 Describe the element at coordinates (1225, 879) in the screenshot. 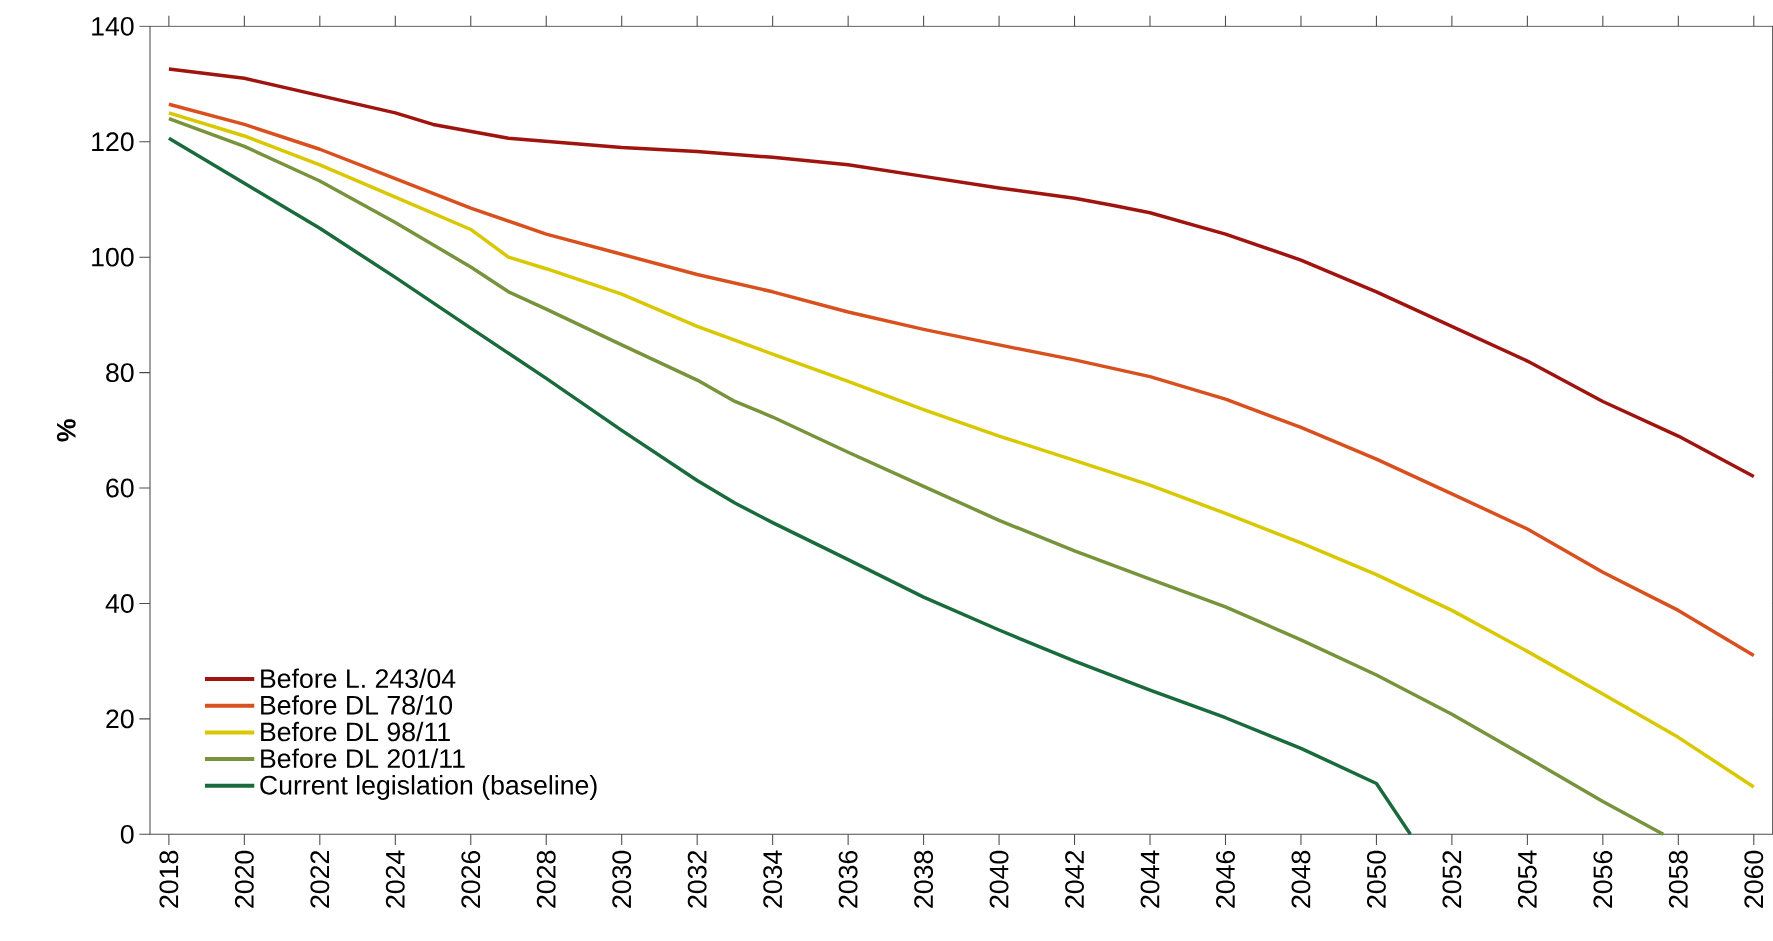

I see `x-tick-label: 2046` at that location.